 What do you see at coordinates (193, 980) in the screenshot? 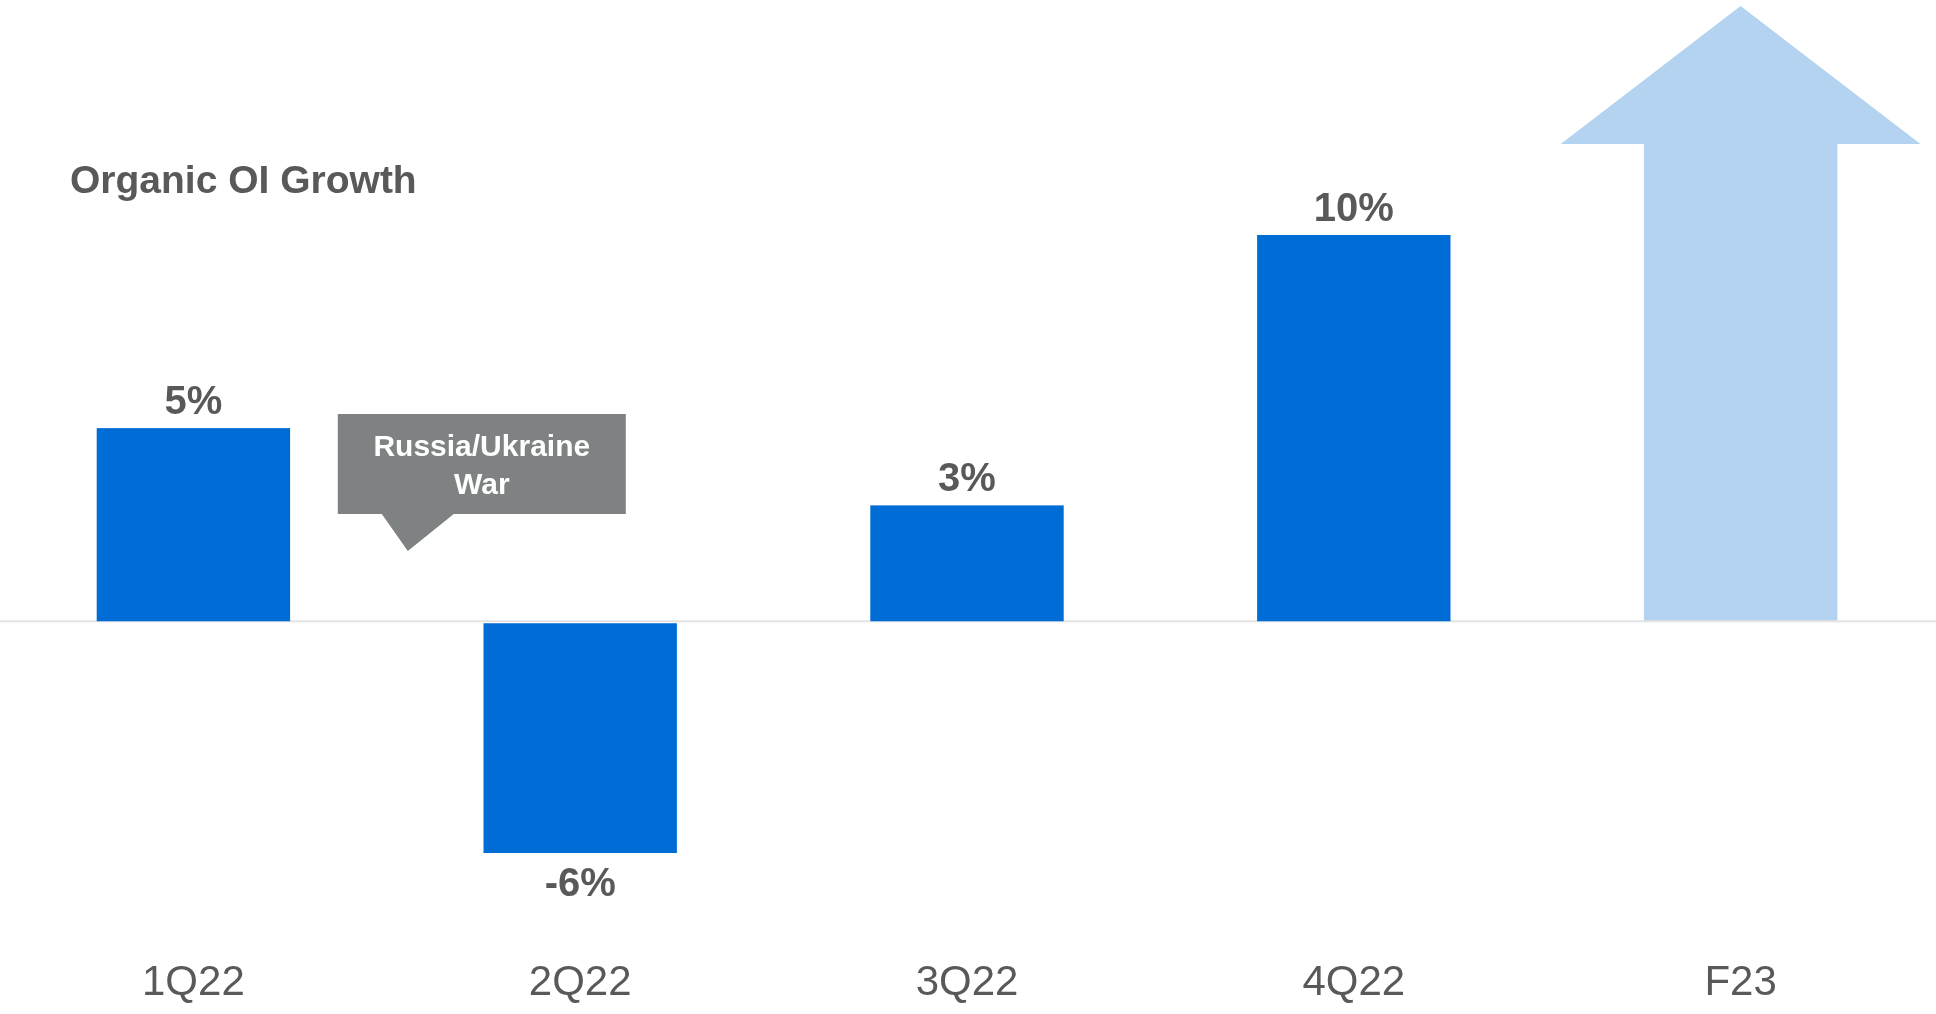
I see `x-tick-label: 1Q22` at bounding box center [193, 980].